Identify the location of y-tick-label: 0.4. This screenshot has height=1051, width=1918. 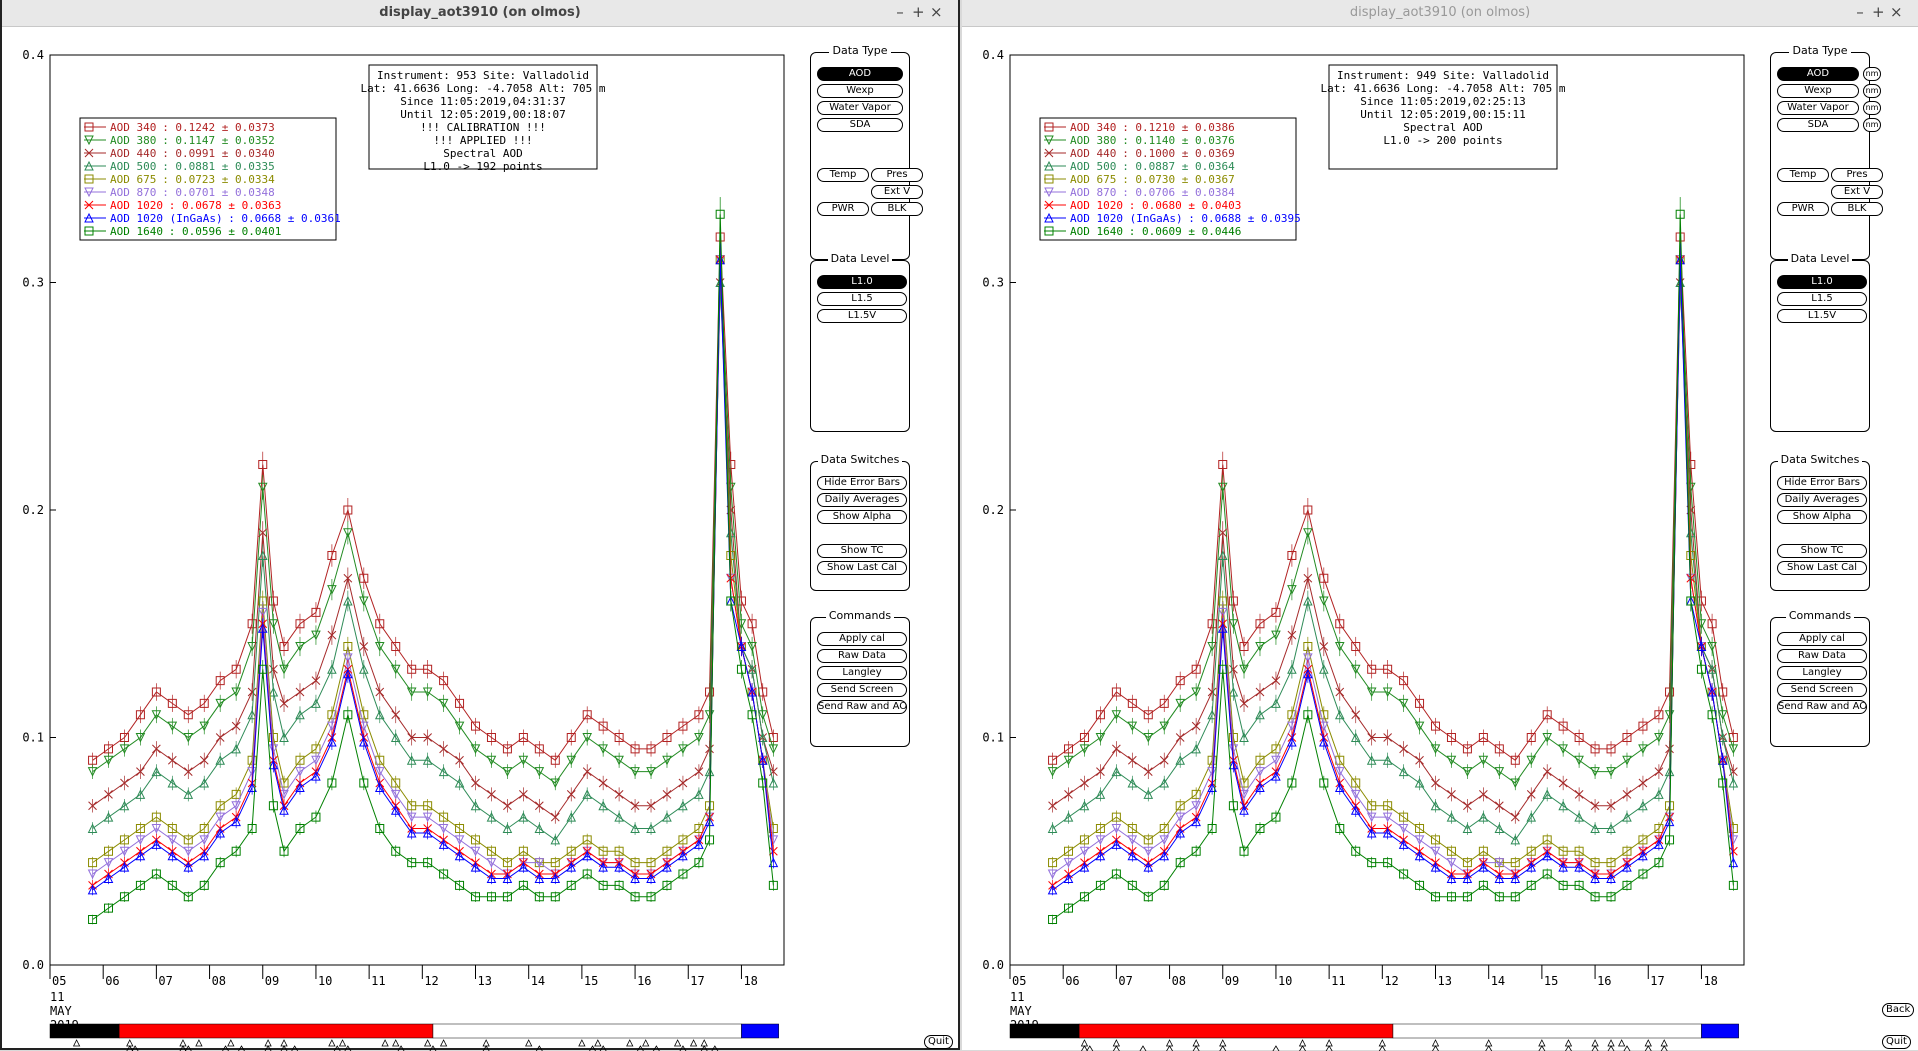
(993, 55).